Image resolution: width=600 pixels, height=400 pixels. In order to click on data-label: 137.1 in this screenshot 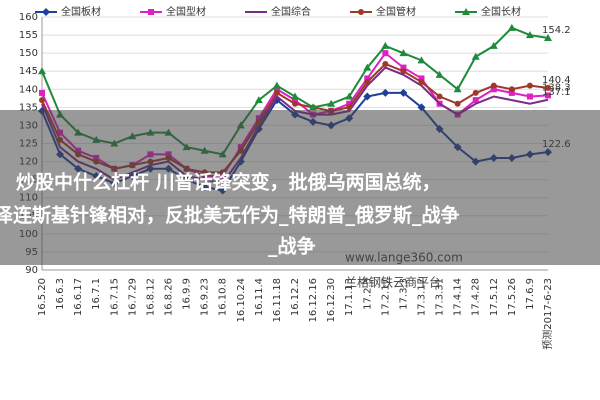, I will do `click(556, 92)`.